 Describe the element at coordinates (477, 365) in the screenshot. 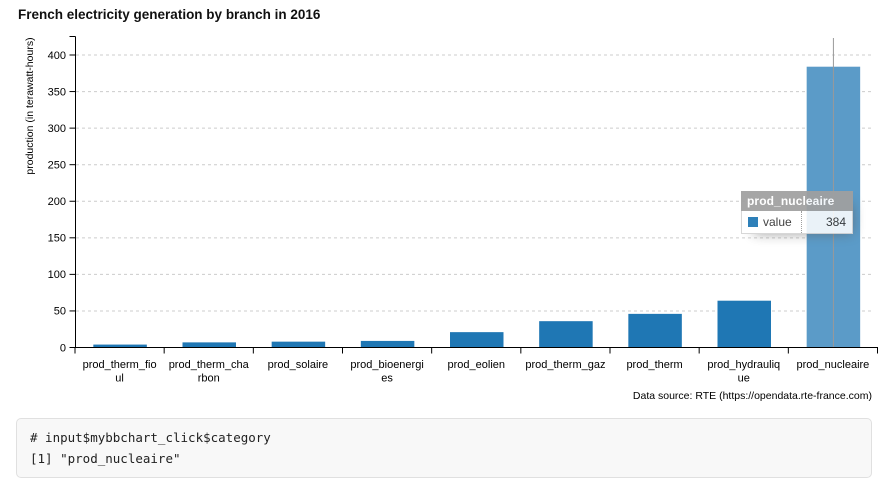

I see `x-category-label-prod_eolien: prod_eolien` at that location.